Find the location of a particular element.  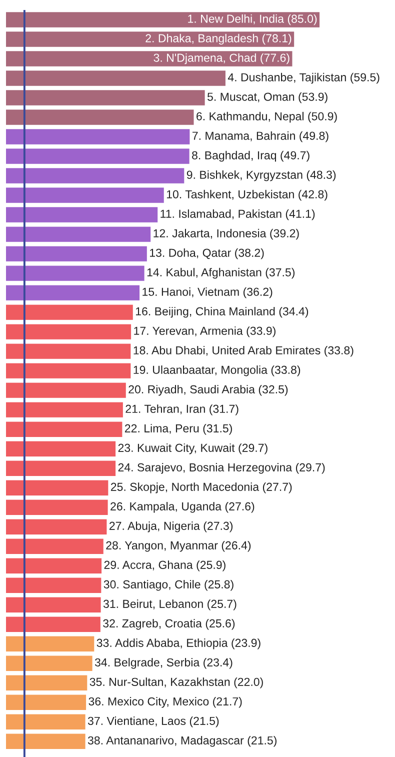

data-label: 4. Dushanbe, Tajikistan (59.5) is located at coordinates (304, 78).